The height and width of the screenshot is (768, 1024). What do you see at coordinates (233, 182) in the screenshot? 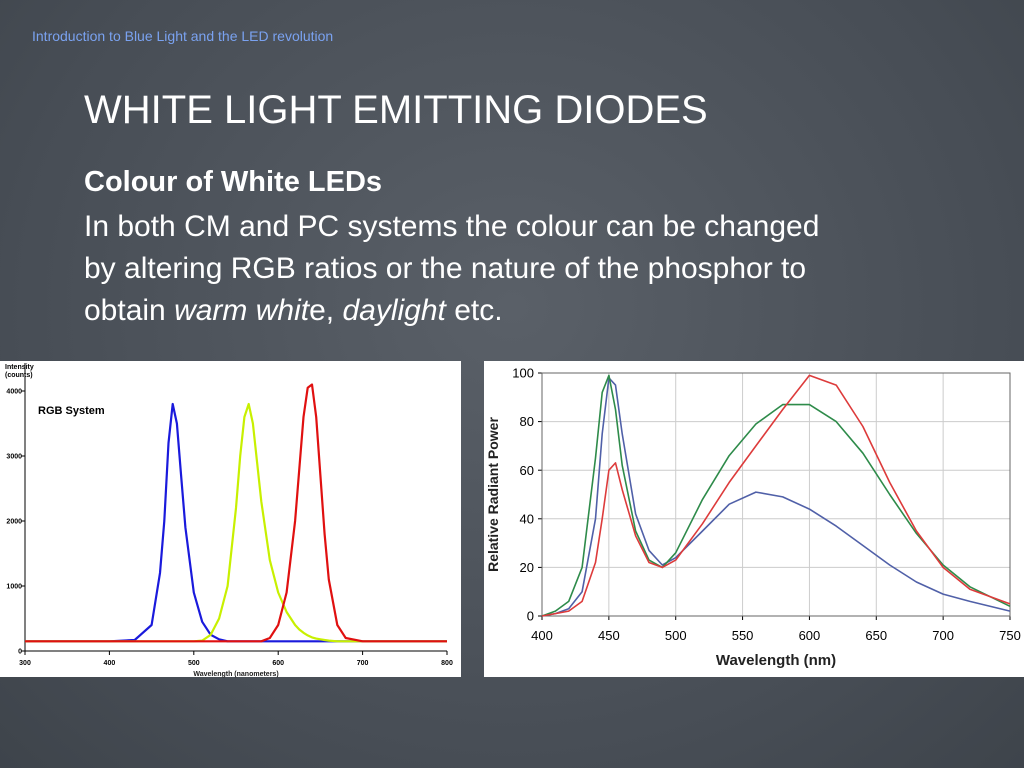
I see `subtitle: Colour of White LEDs` at bounding box center [233, 182].